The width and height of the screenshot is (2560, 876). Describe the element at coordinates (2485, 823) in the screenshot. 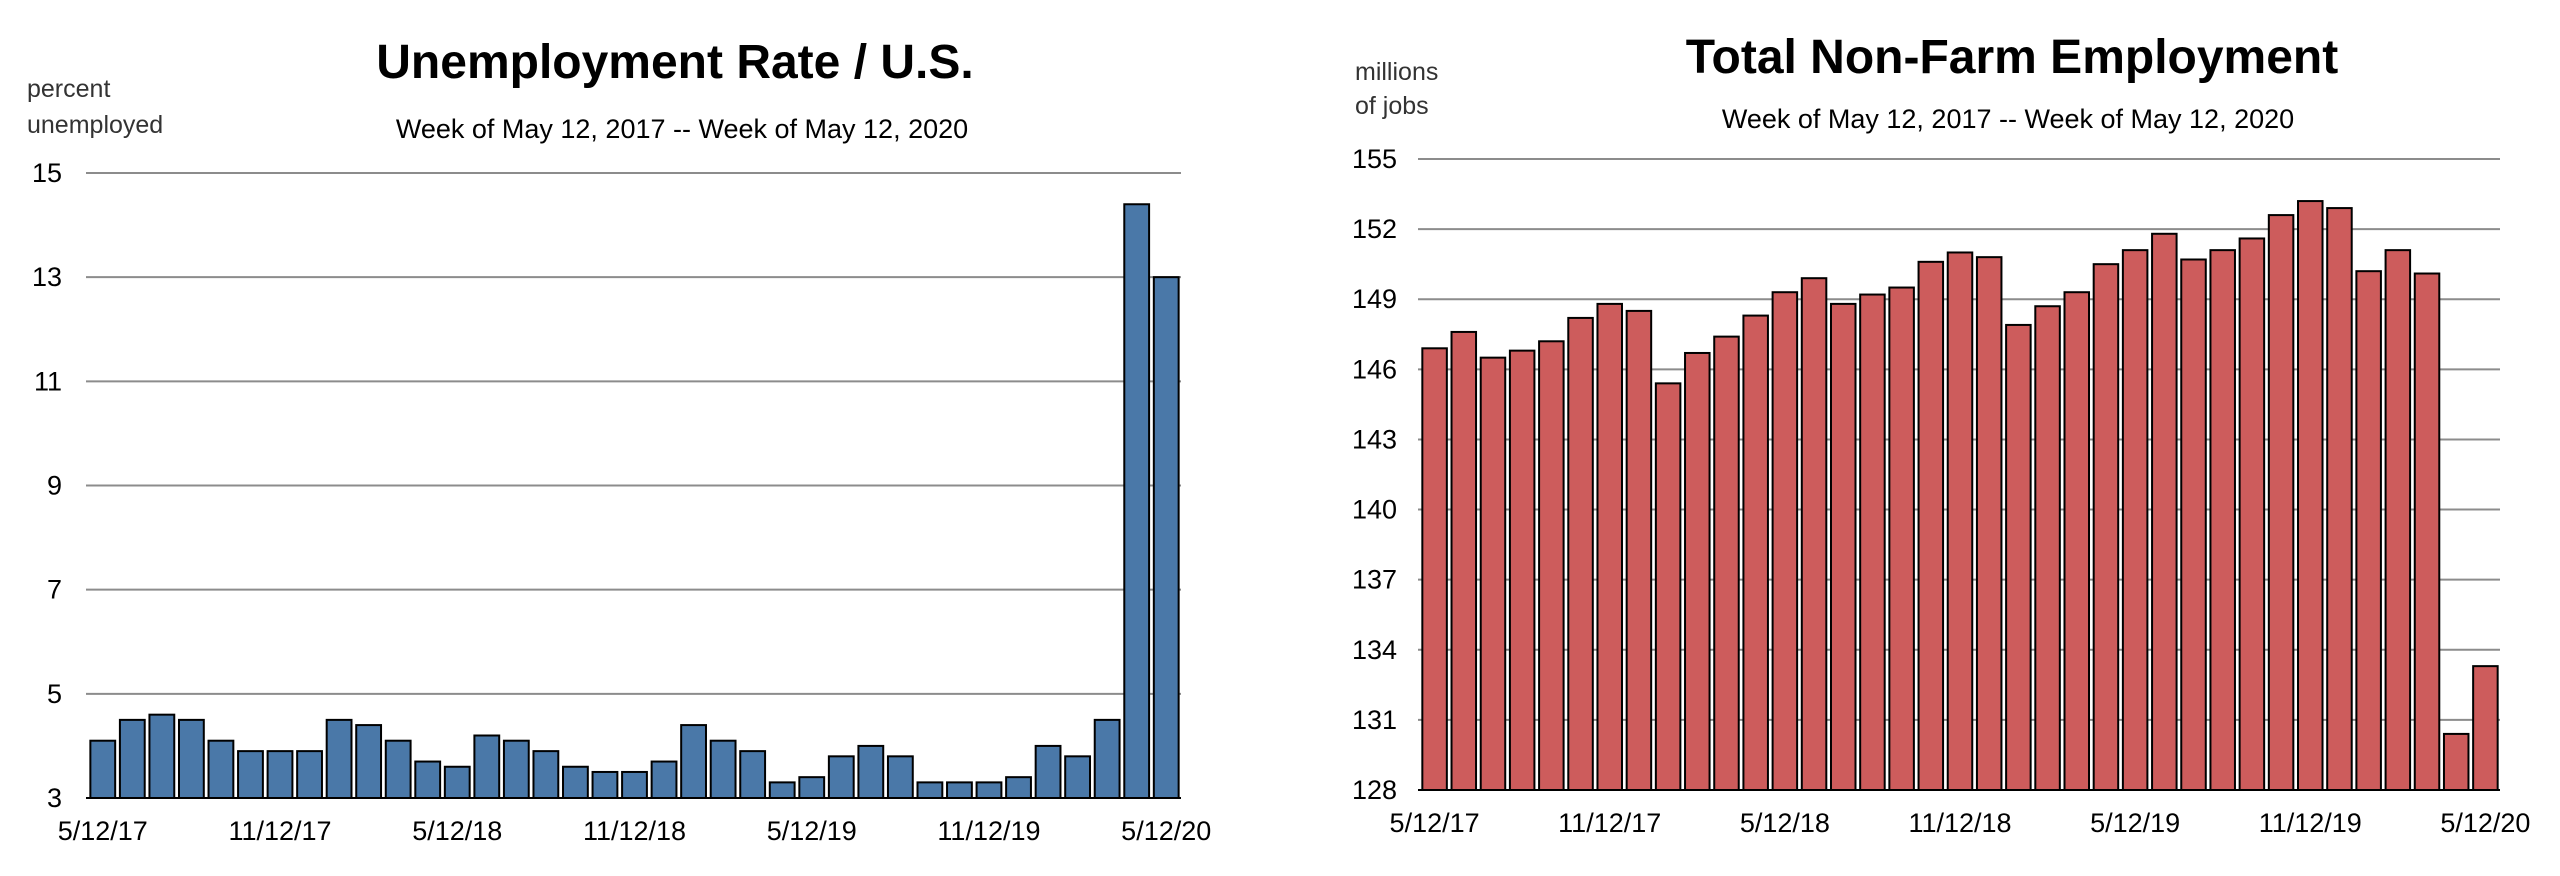

I see `x-tick-label: 5/12/20` at that location.